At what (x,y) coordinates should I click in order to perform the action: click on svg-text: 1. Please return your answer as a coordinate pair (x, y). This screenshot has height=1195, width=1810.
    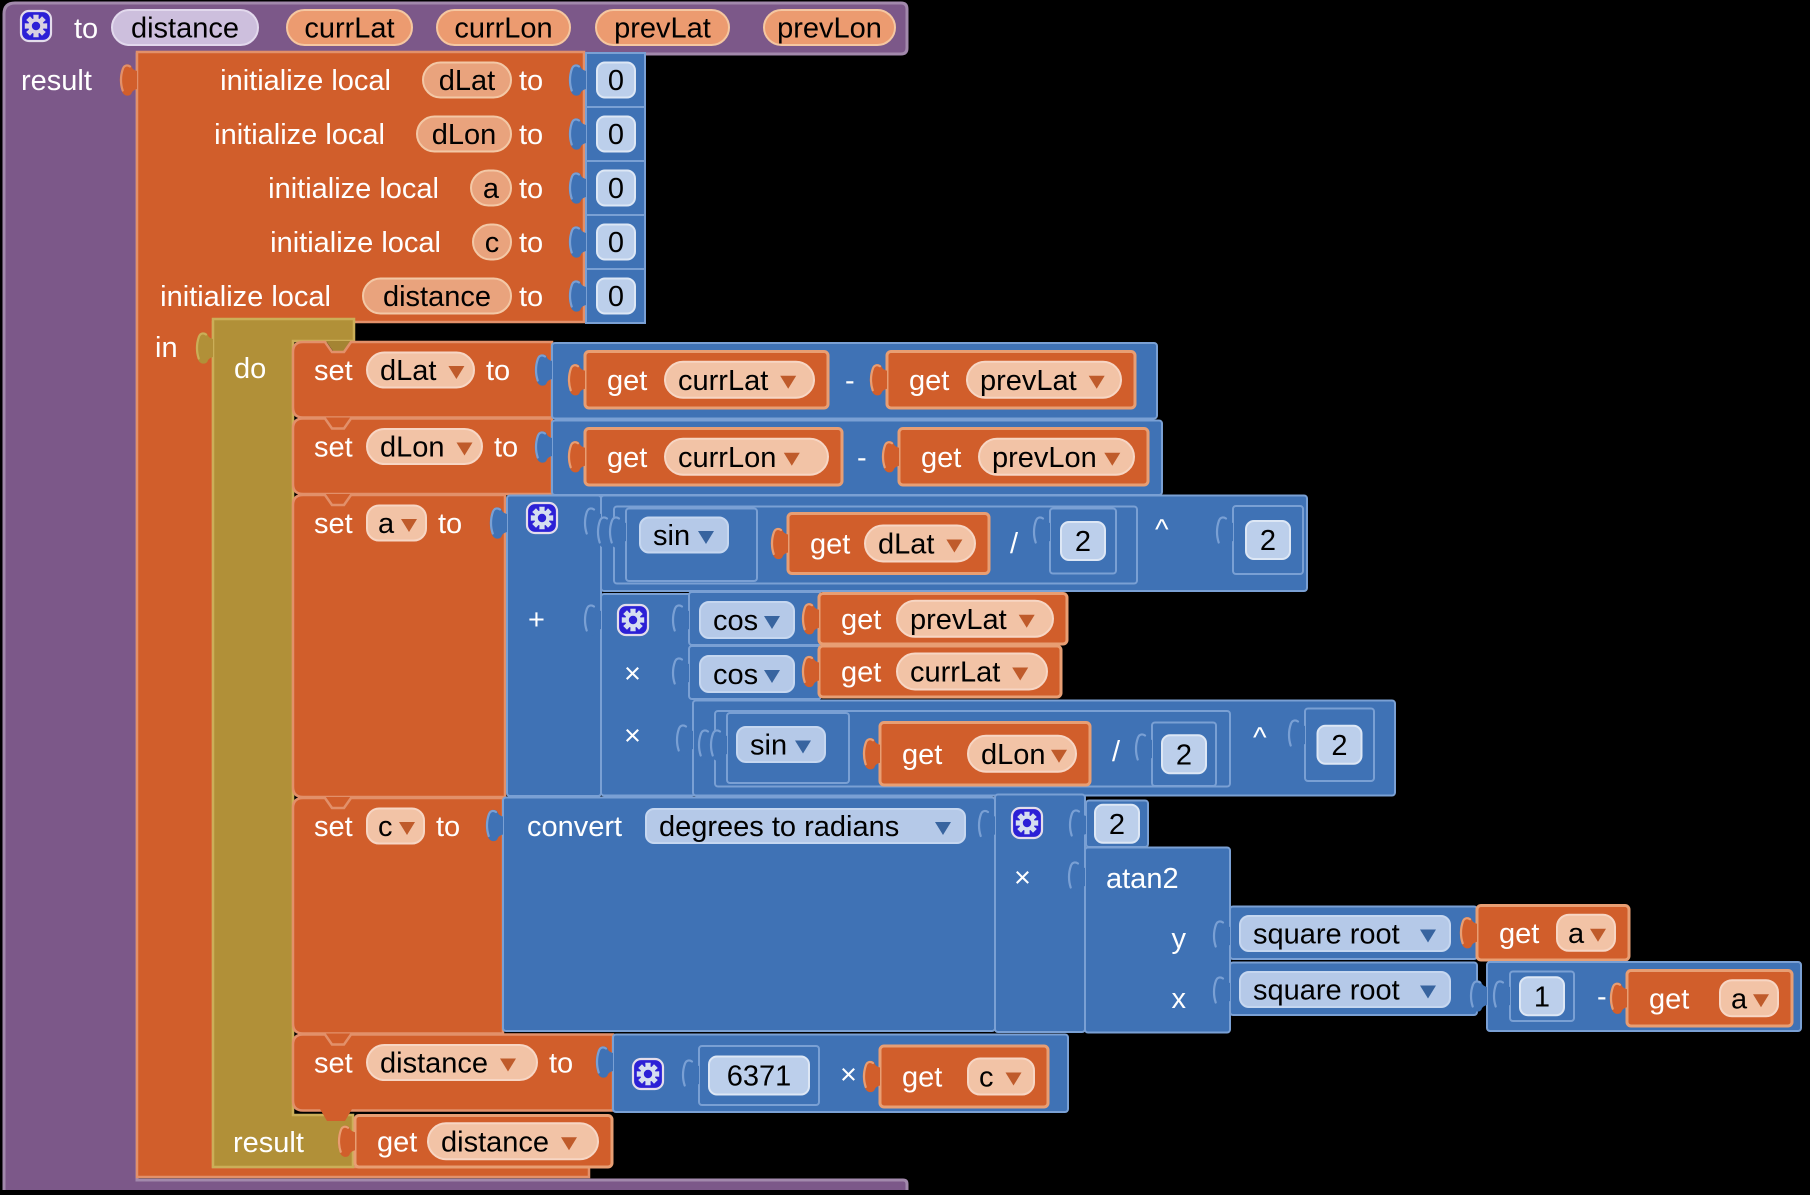
    Looking at the image, I should click on (1542, 997).